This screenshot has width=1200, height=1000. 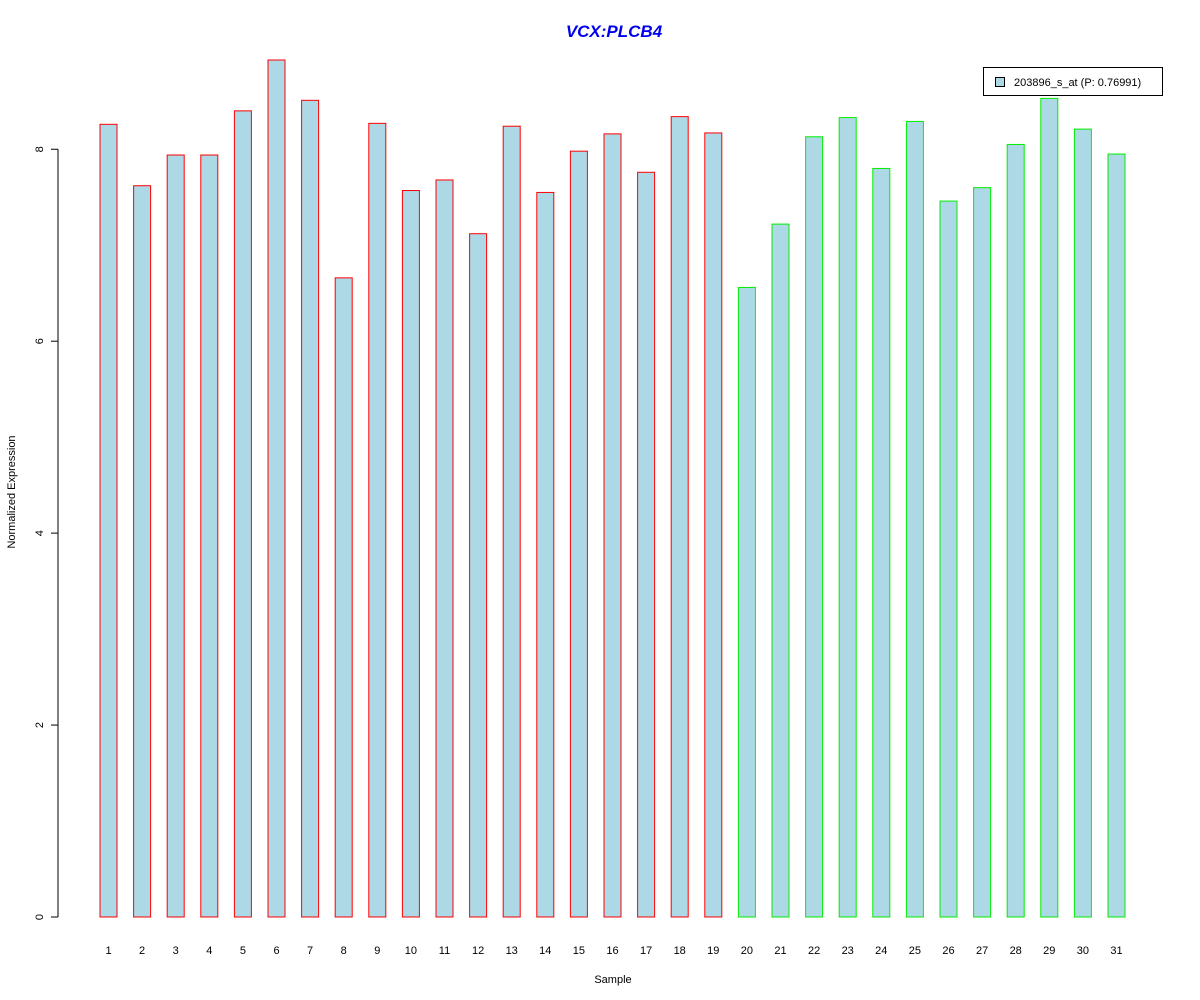 I want to click on x-tick-label: 17, so click(x=646, y=951).